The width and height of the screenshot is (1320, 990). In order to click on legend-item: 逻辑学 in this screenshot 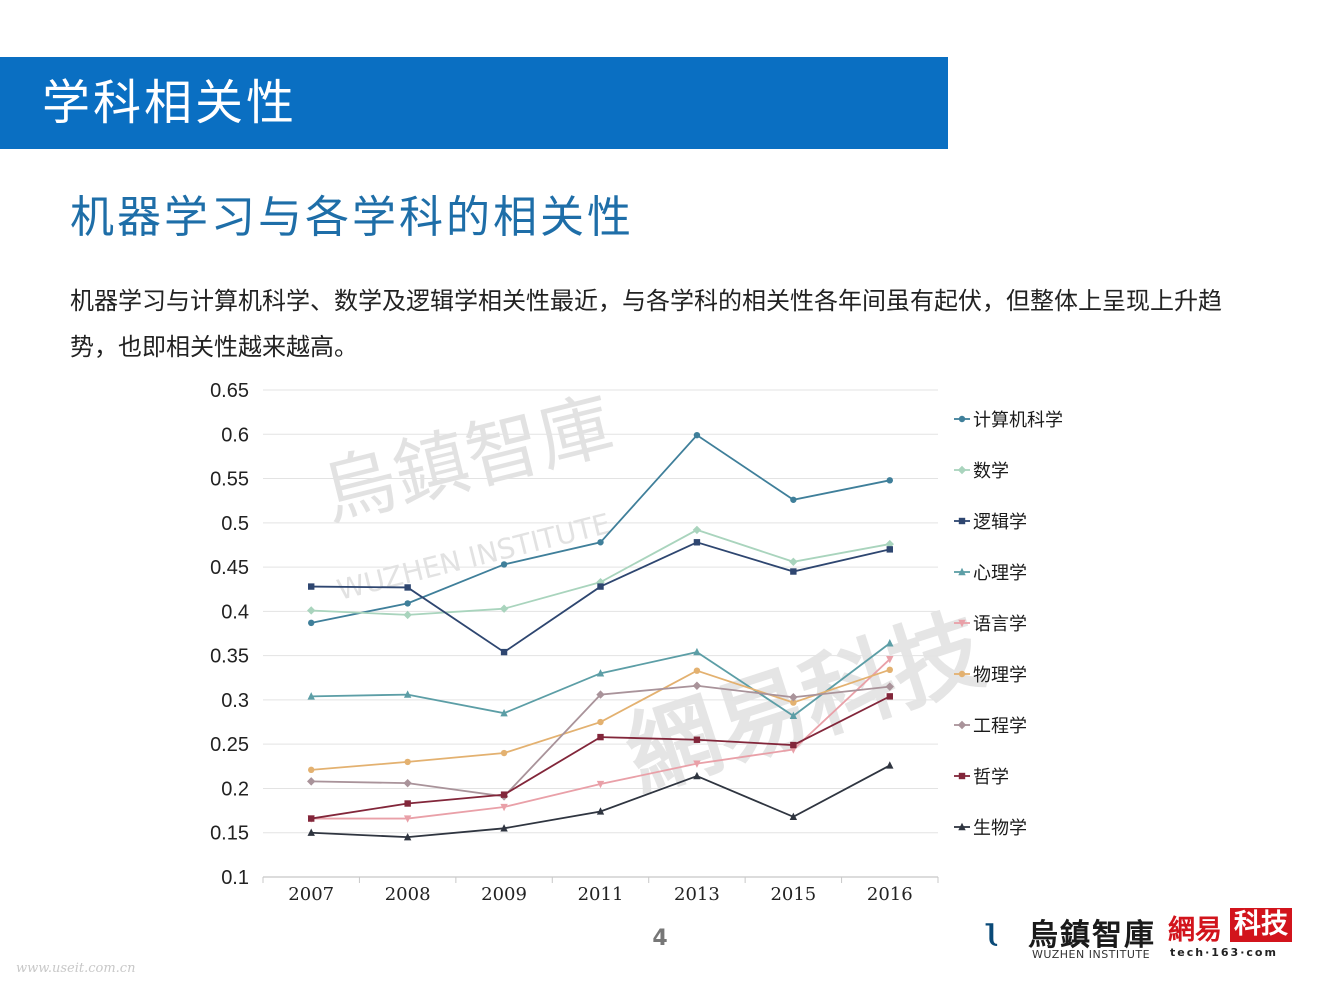, I will do `click(990, 522)`.